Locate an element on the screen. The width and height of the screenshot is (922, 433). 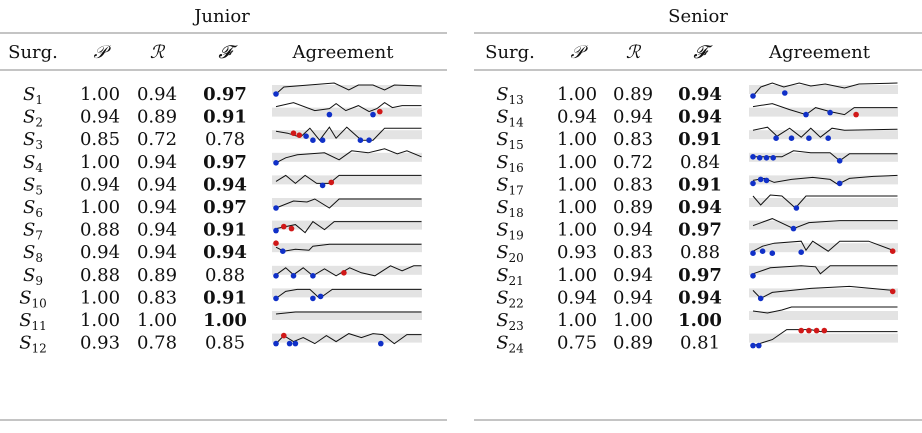
recall-value: 0.83 is located at coordinates (633, 139).